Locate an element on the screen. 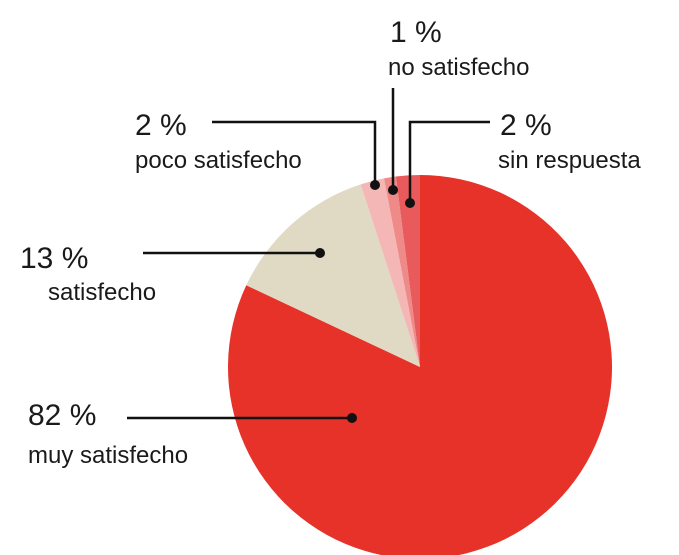  category-label: poco satisfecho is located at coordinates (218, 160).